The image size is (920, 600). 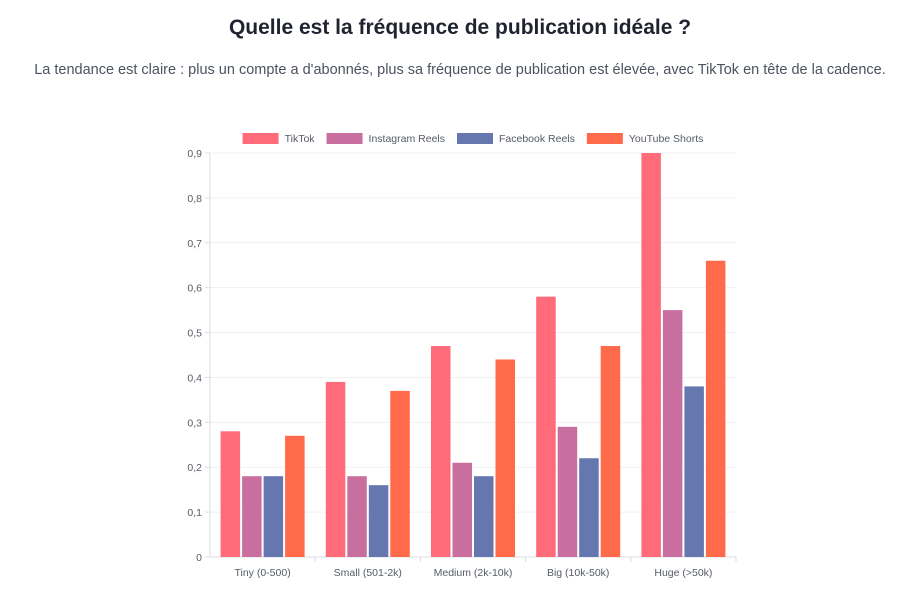 I want to click on y-tick-label: 0,1, so click(x=194, y=513).